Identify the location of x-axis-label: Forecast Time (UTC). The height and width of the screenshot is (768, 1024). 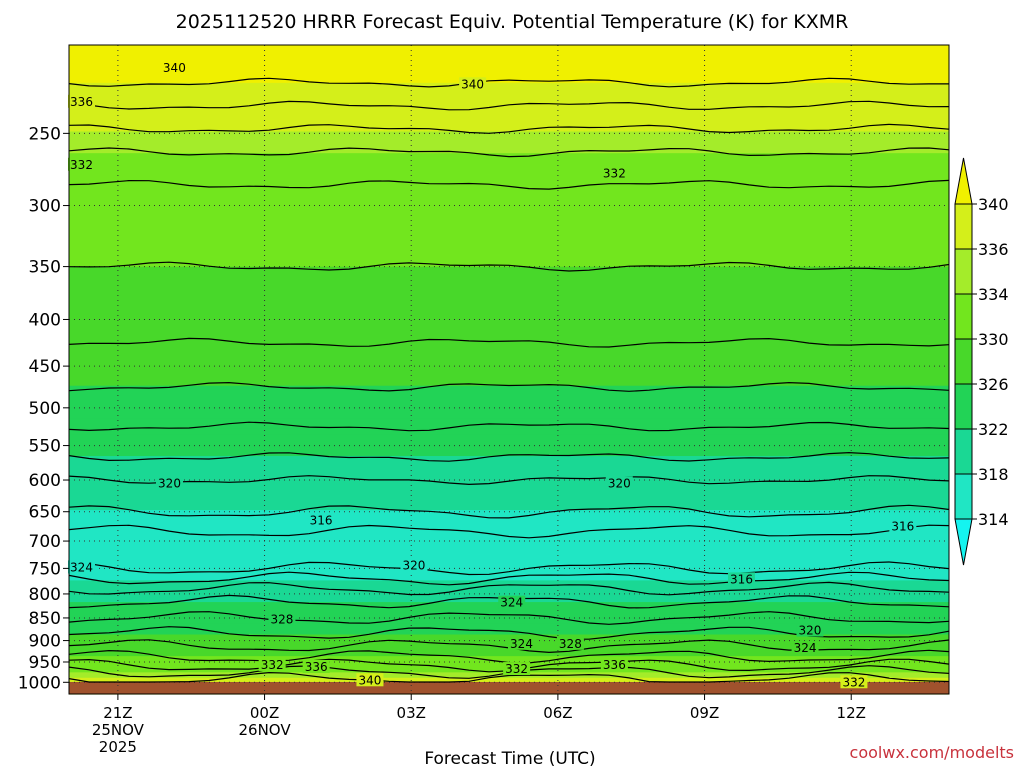
(509, 758).